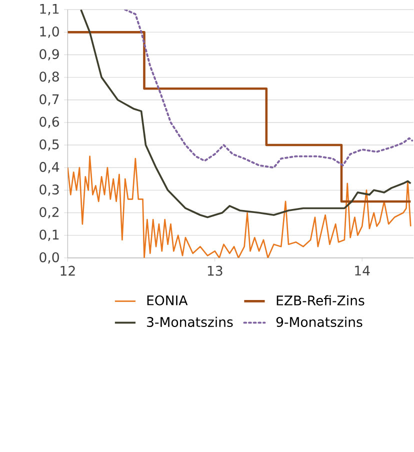  Describe the element at coordinates (49, 100) in the screenshot. I see `y-tick-label: 0,7` at that location.